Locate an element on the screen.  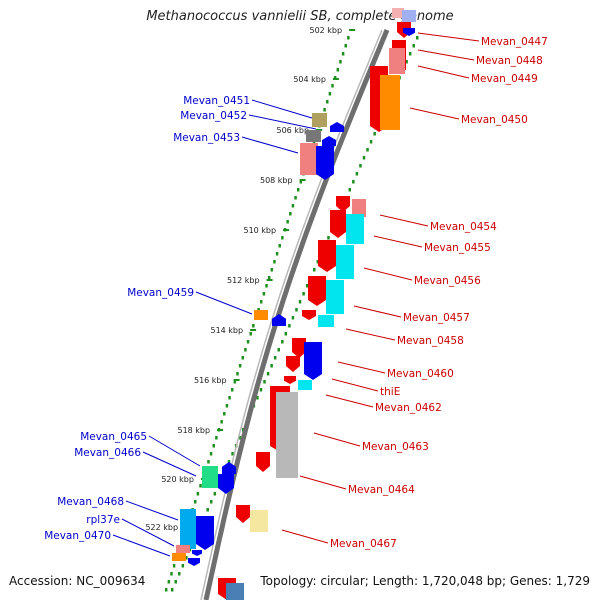
gene-label-left: Mevan_0468 is located at coordinates (90, 502).